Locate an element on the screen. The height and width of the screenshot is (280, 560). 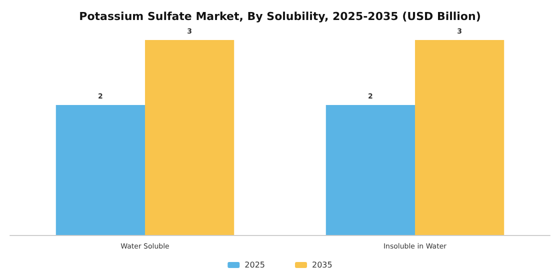
legend-label: 2025 is located at coordinates (254, 265).